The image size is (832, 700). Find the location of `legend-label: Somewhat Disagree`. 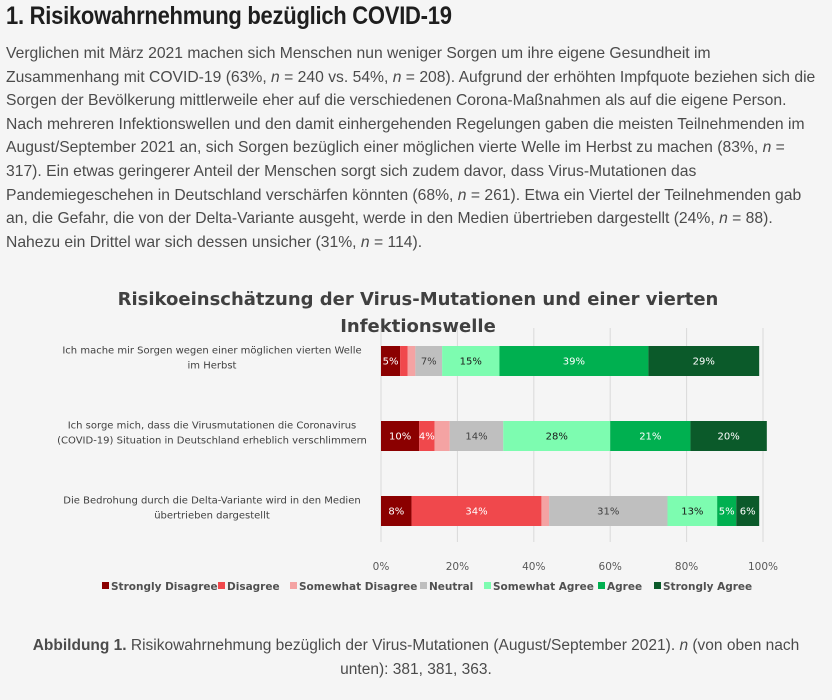

legend-label: Somewhat Disagree is located at coordinates (358, 587).